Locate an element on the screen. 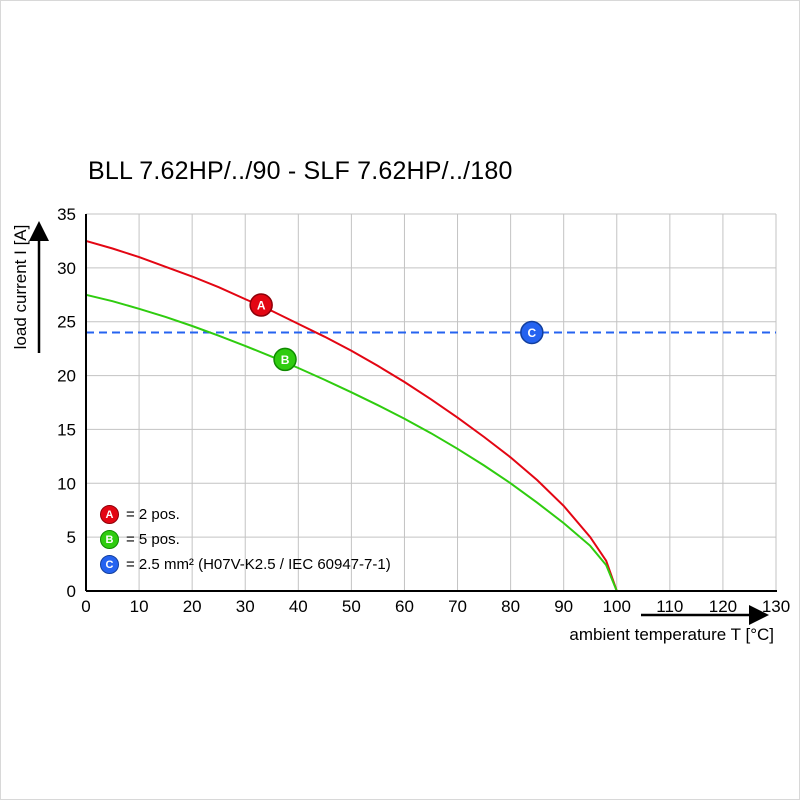 Image resolution: width=800 pixels, height=800 pixels. legend-marker-b-icon: B is located at coordinates (109, 539).